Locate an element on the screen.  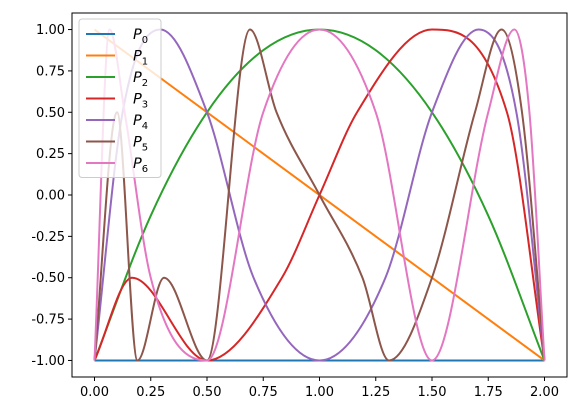
y-tick-label: 0.75 is located at coordinates (50, 71).